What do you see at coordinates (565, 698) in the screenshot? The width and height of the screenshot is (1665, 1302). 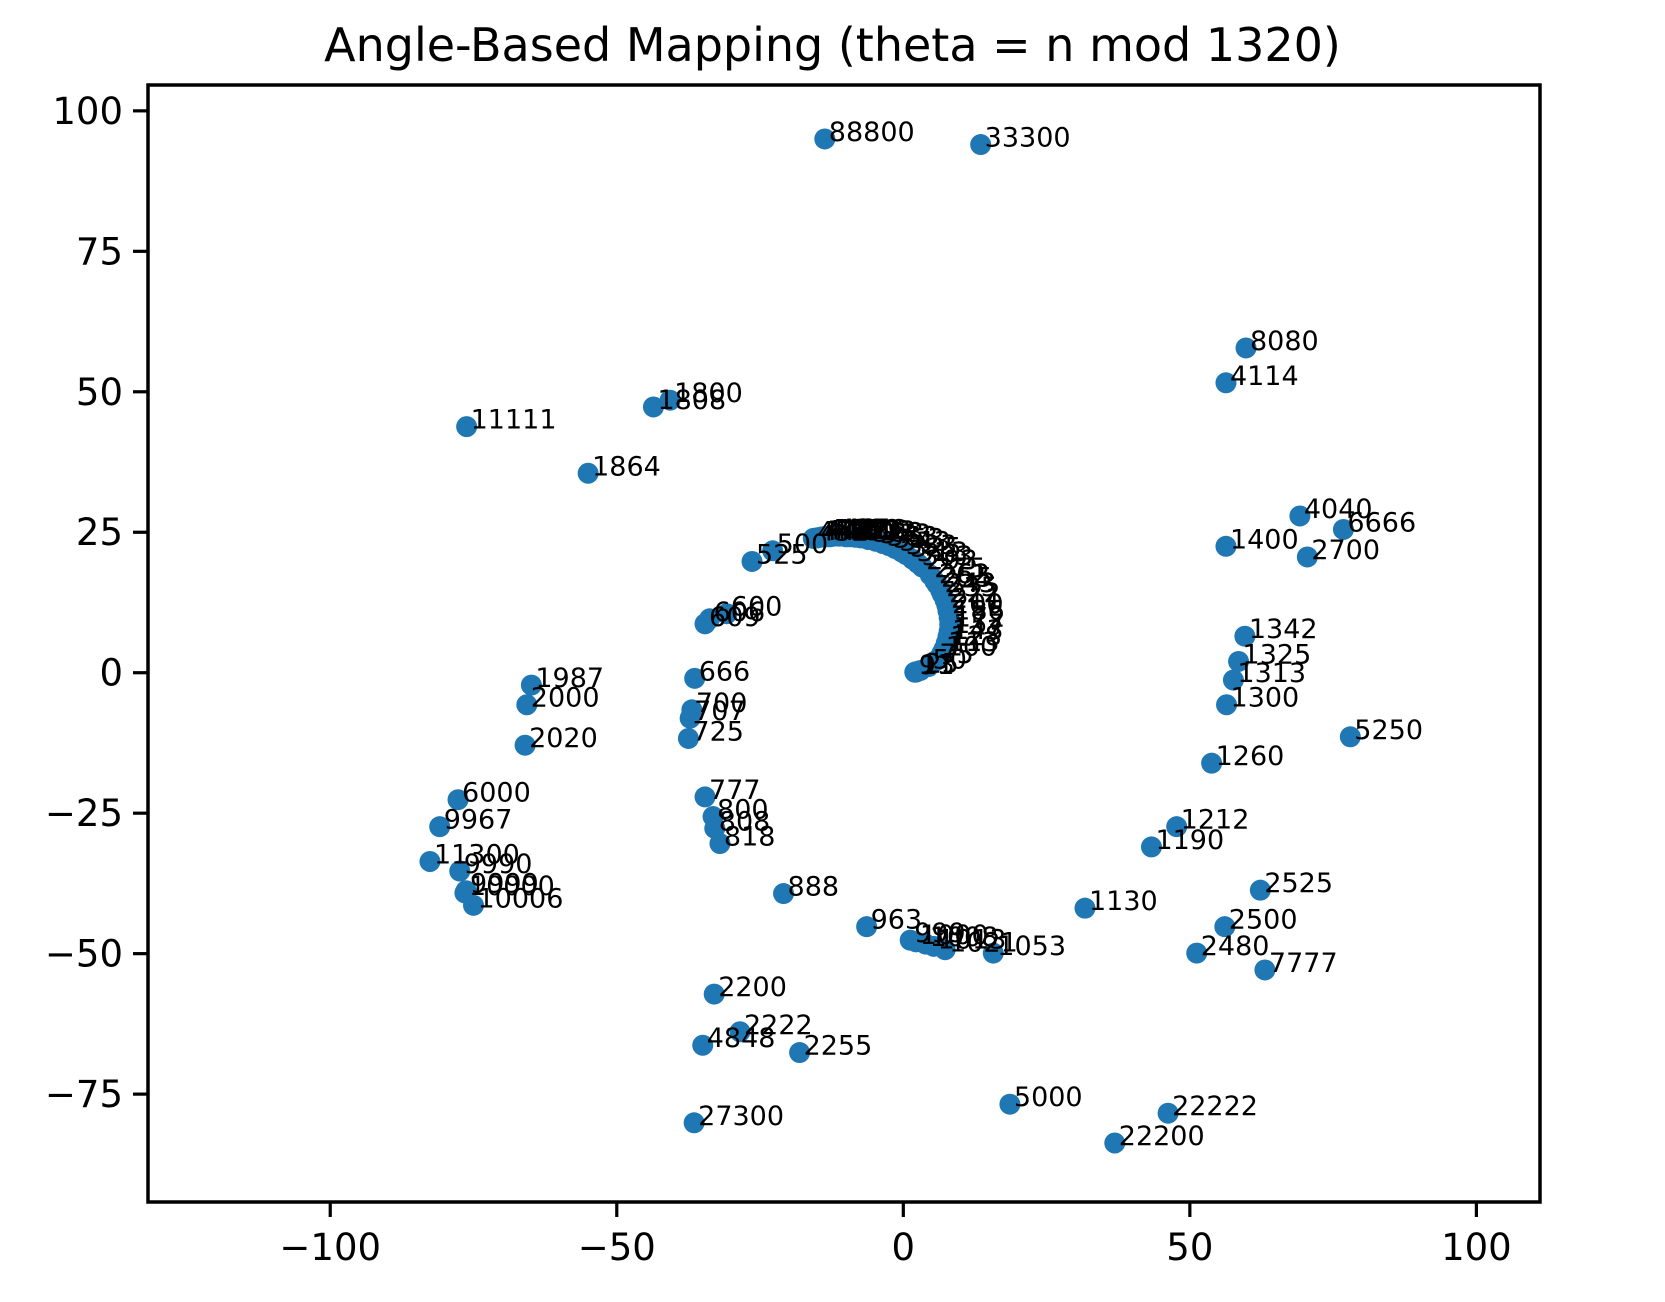 I see `point-label: 2000` at bounding box center [565, 698].